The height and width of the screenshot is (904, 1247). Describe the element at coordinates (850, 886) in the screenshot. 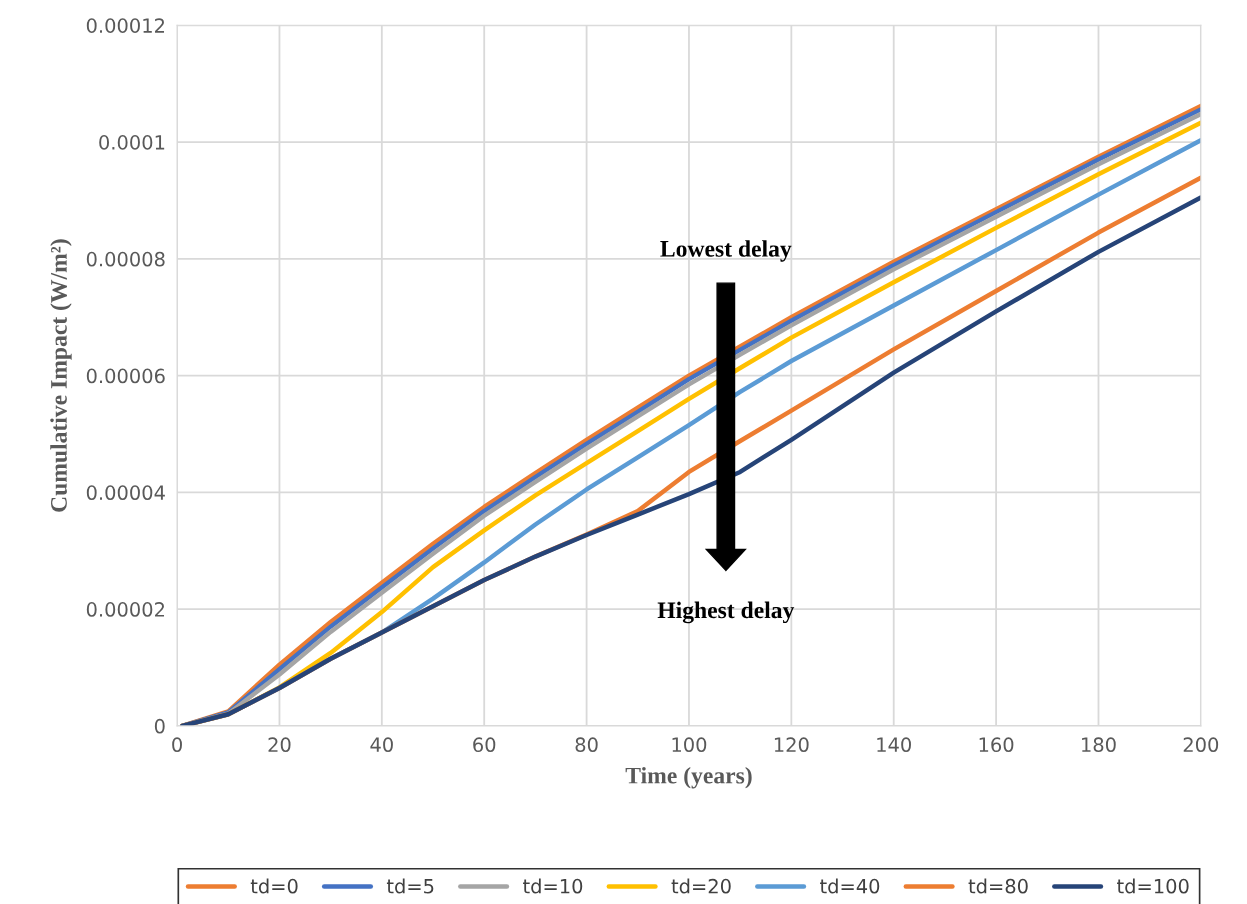

I see `legend-label: td=40` at that location.